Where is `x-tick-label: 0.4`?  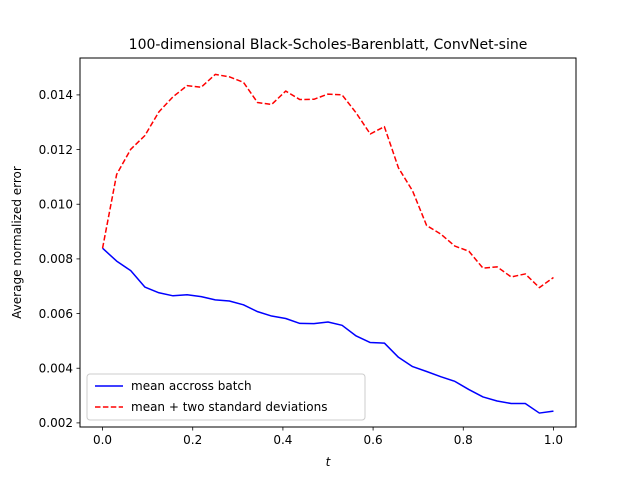 x-tick-label: 0.4 is located at coordinates (282, 440).